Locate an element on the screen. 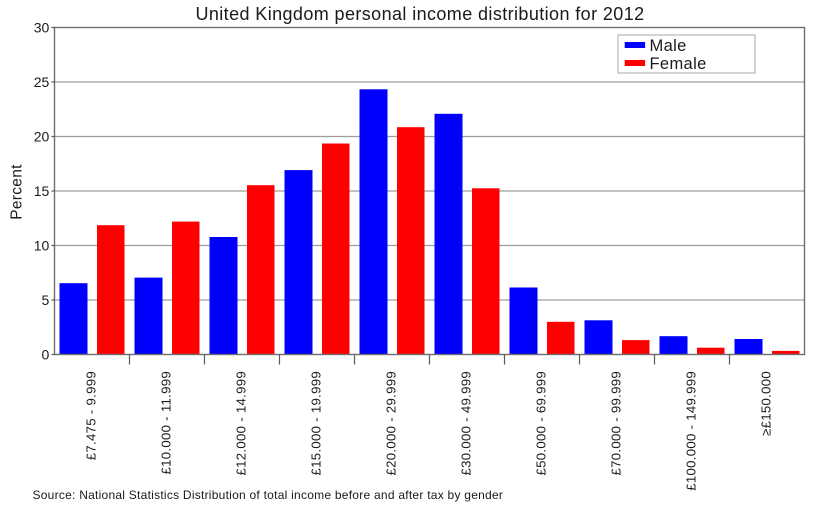 The image size is (819, 517). svg-text: 15 is located at coordinates (42, 191).